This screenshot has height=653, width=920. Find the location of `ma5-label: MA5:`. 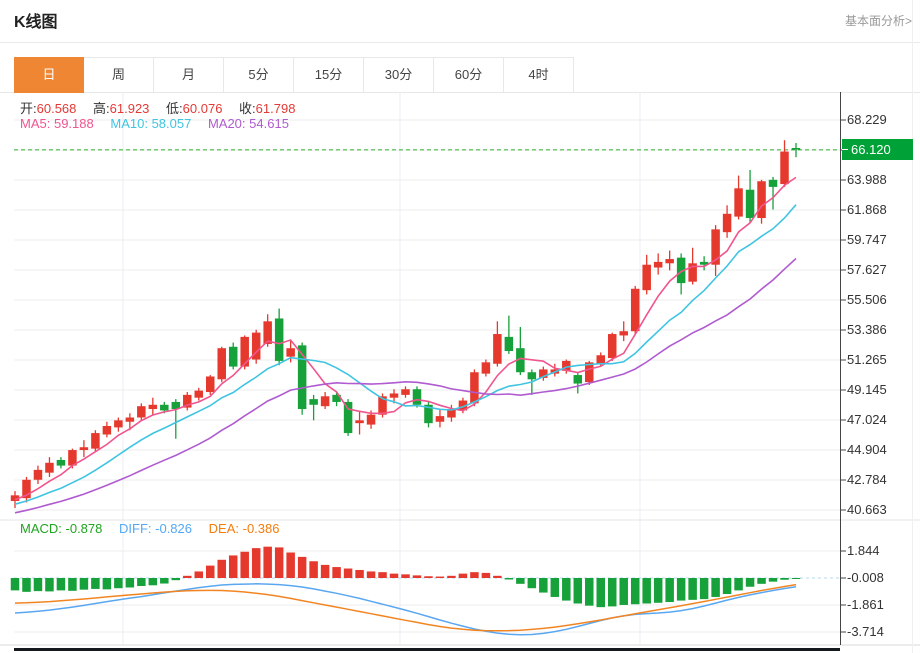

ma5-label: MA5: is located at coordinates (35, 123).